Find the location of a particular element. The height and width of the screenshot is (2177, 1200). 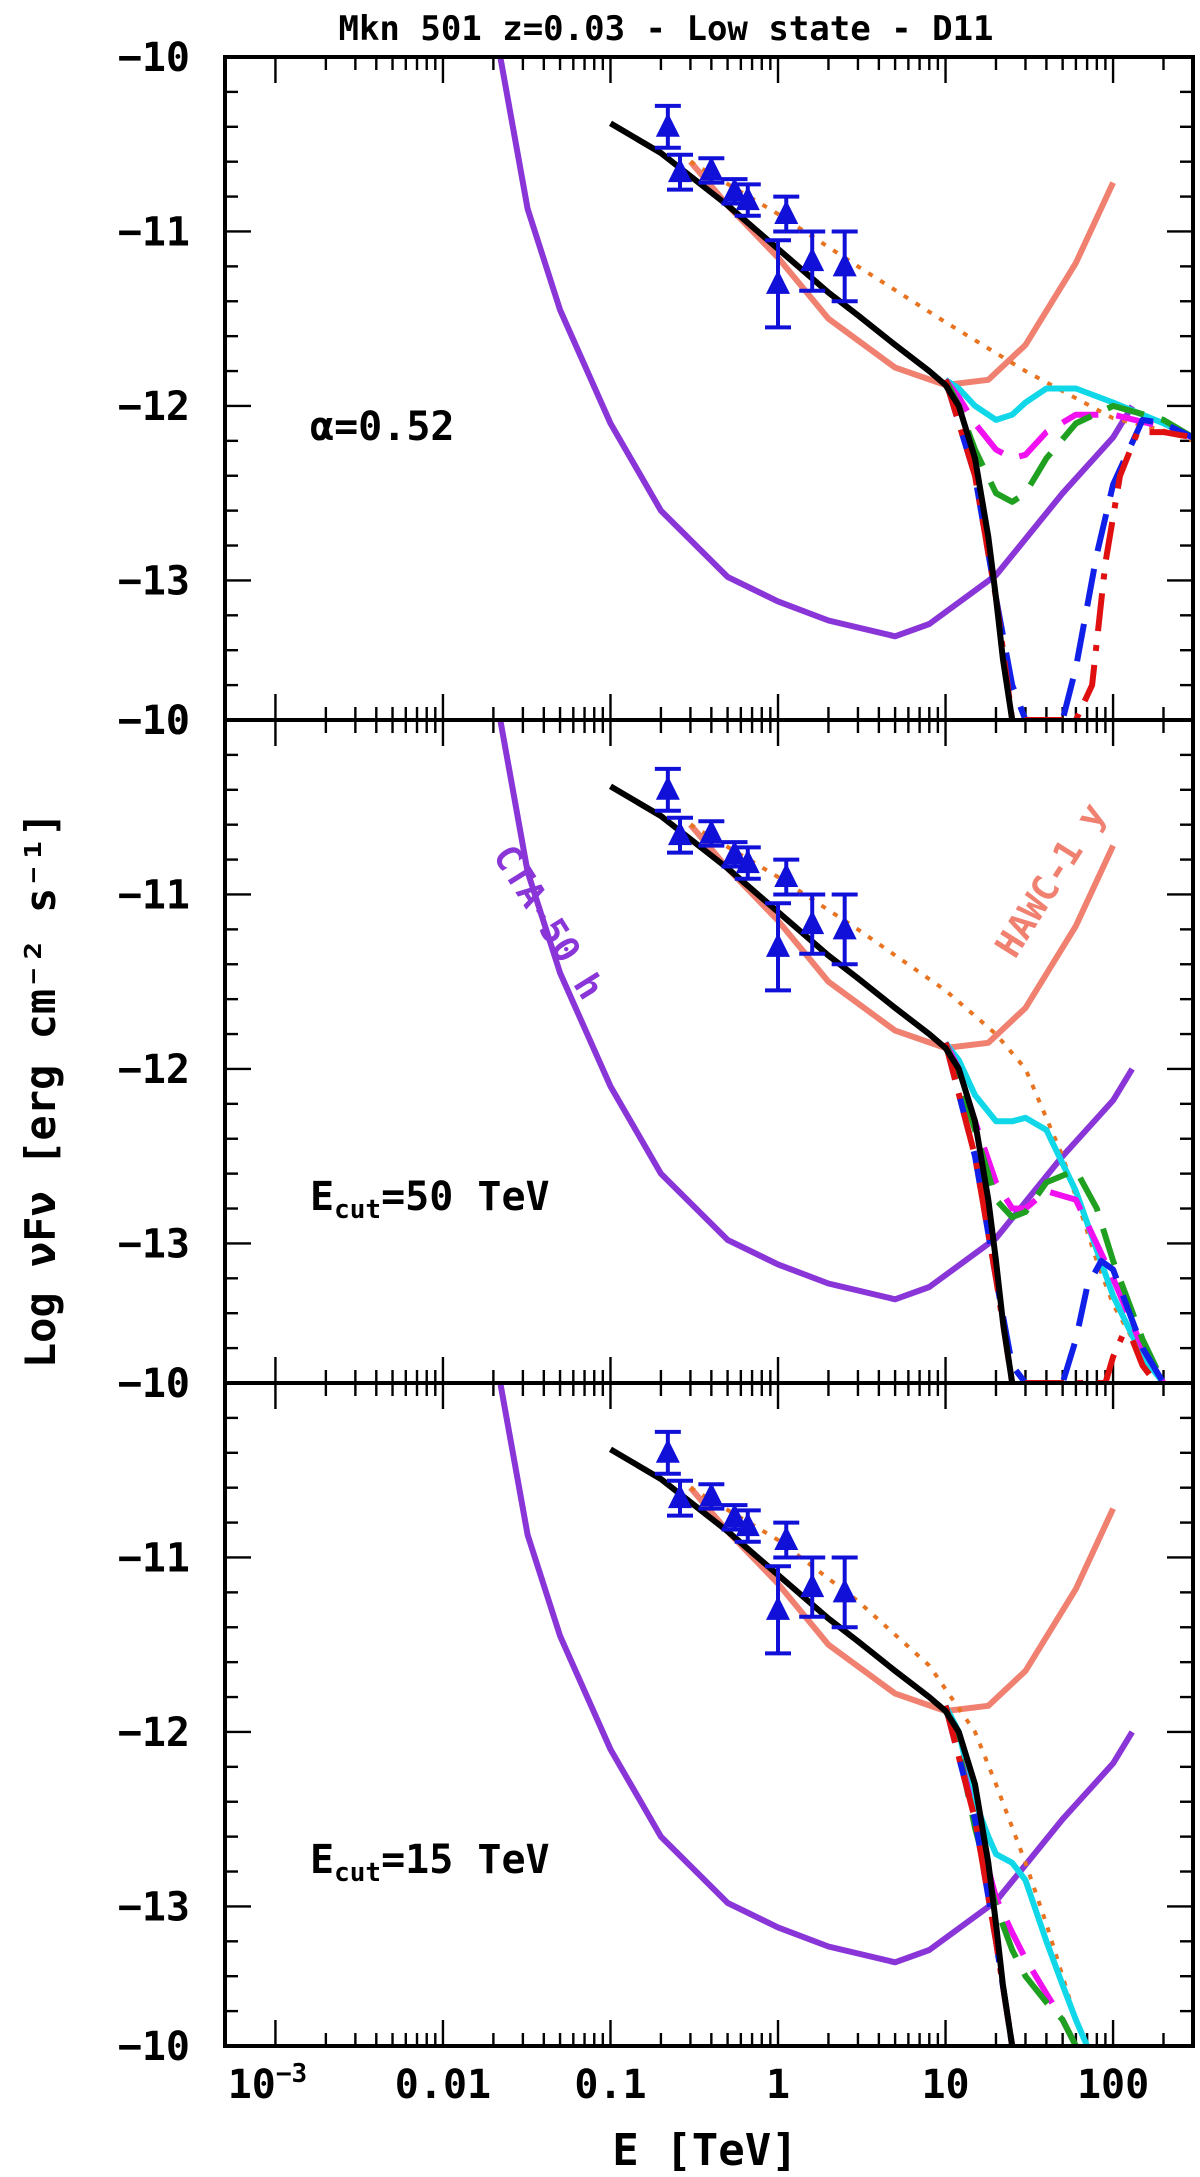

x-tick-labels: 10⁻³ 0.01 0.1 1 10 100 is located at coordinates (689, 2083).